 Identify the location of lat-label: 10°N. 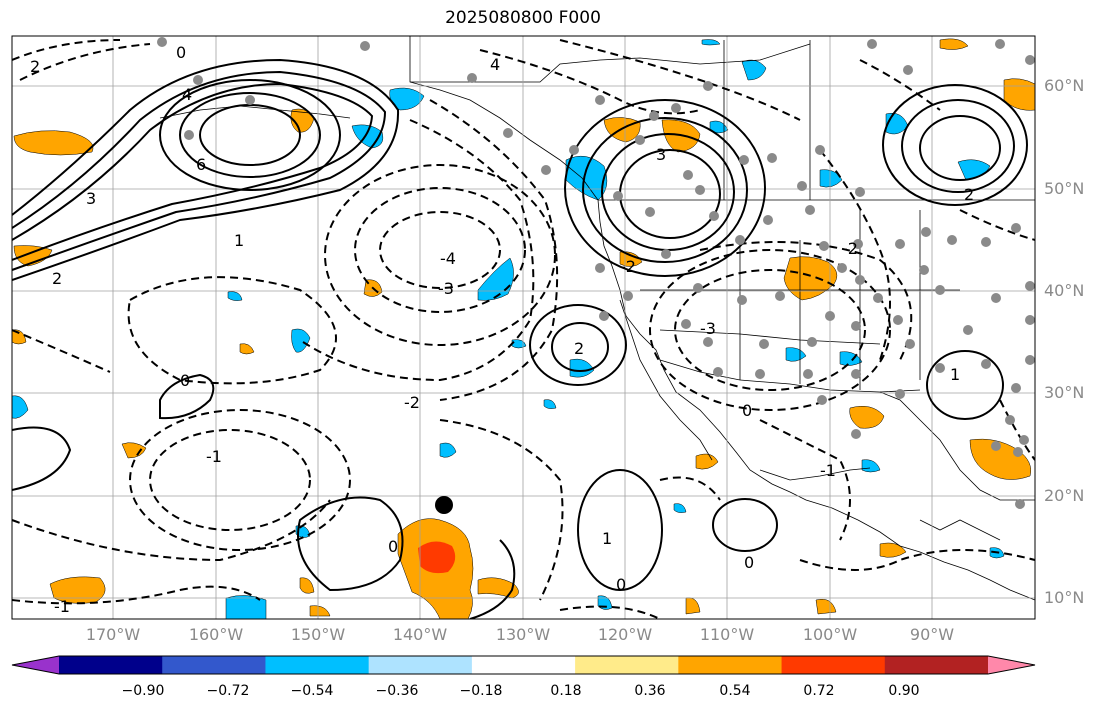
(1064, 597).